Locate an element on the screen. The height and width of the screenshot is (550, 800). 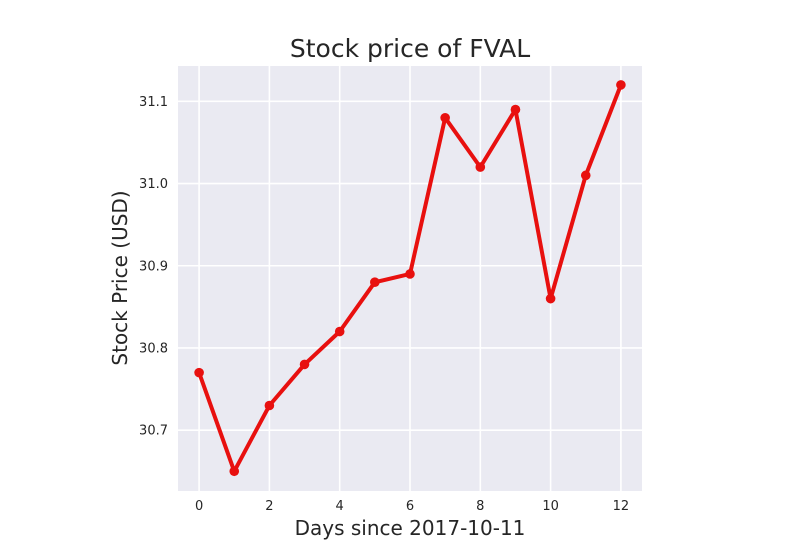
chart-title: Stock price of FVAL is located at coordinates (410, 48).